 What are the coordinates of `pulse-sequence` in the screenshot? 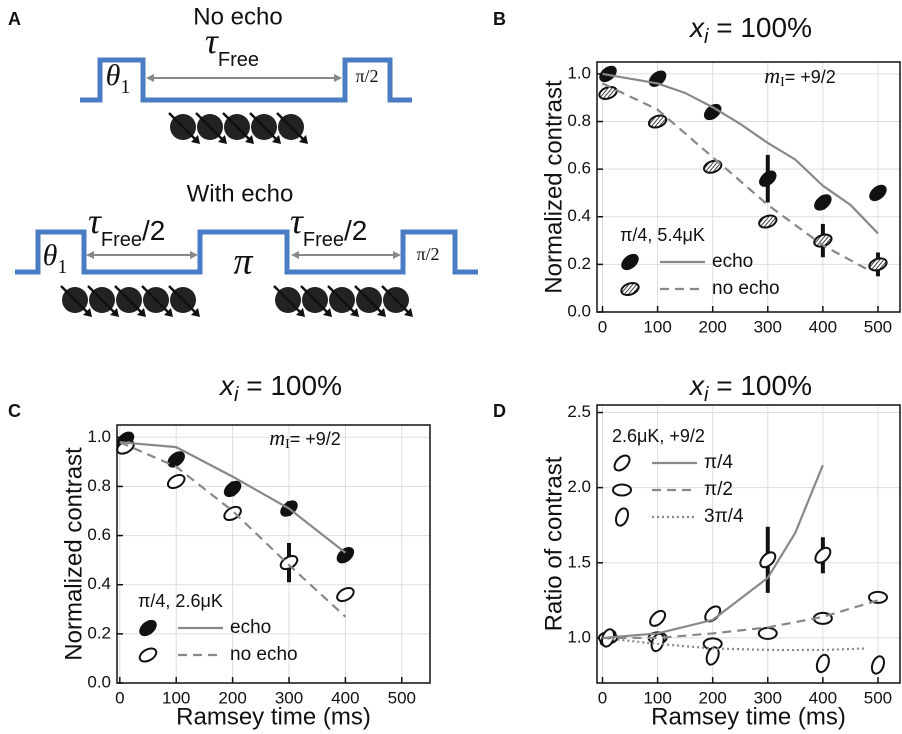 It's located at (246, 80).